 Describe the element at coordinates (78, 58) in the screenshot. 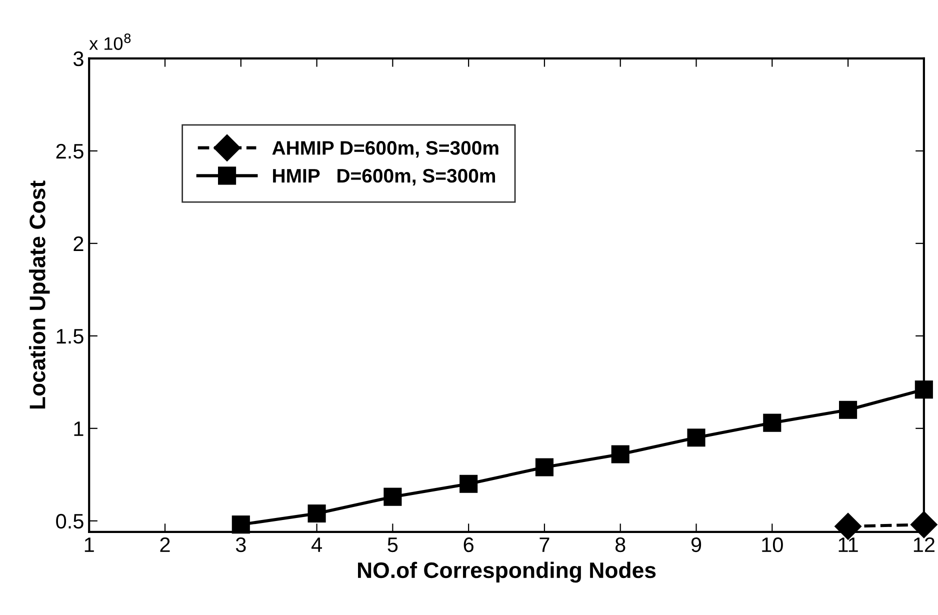

I see `y-tick-label: 3` at that location.